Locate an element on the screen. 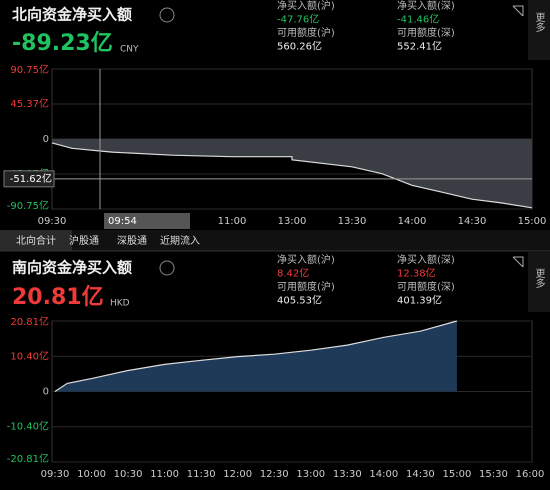  tab: 北向合计 is located at coordinates (36, 240).